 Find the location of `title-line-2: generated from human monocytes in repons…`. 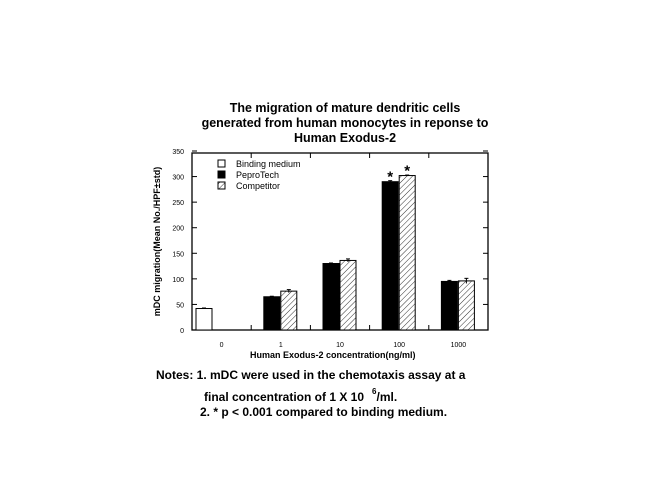

title-line-2: generated from human monocytes in repons… is located at coordinates (345, 123).